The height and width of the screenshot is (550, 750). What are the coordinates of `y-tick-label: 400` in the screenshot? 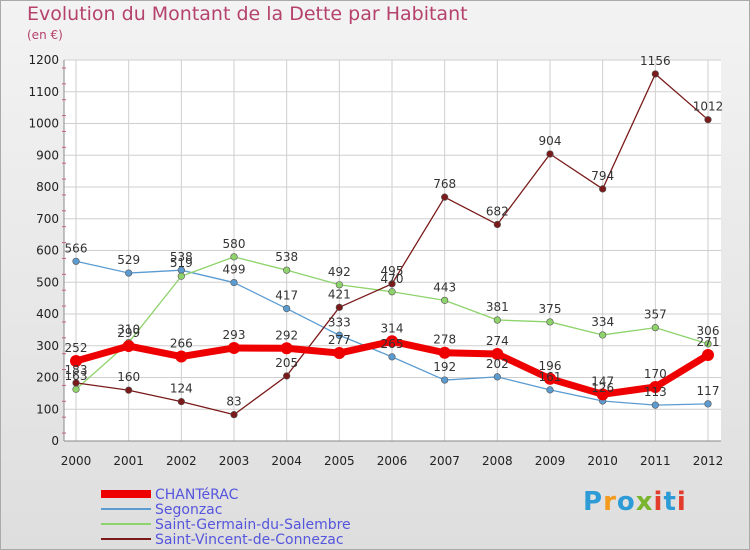 It's located at (47, 314).